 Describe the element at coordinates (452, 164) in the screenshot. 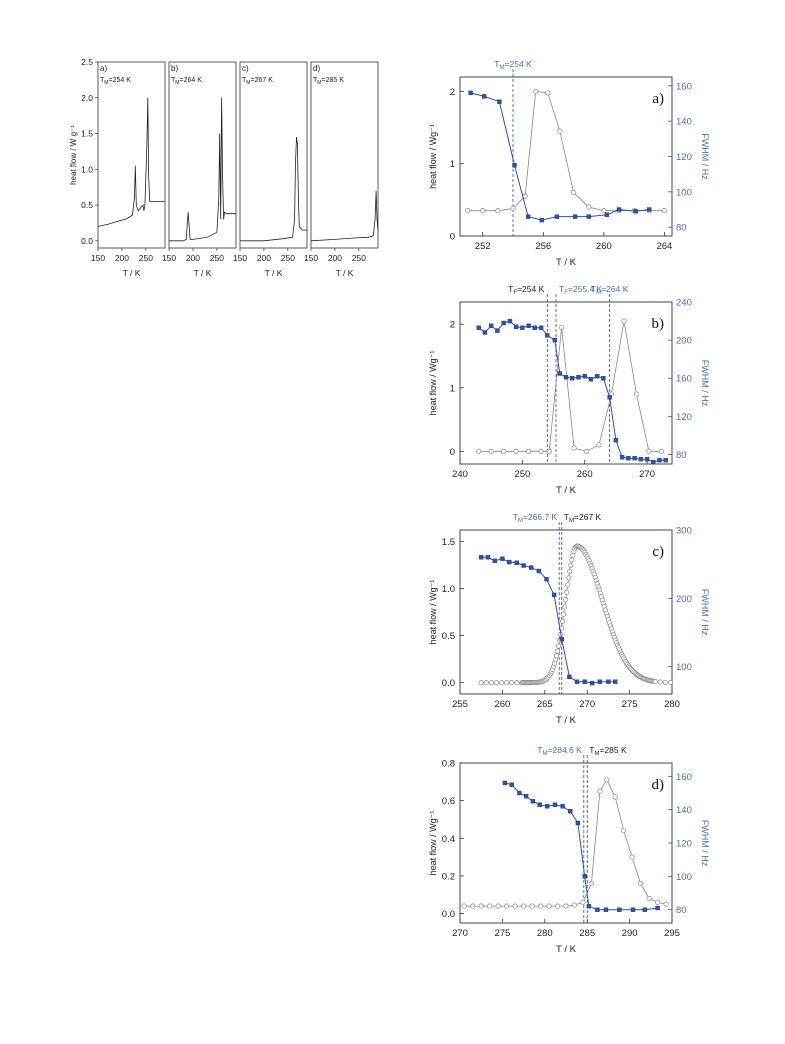

I see `y-tick-label: 1` at that location.